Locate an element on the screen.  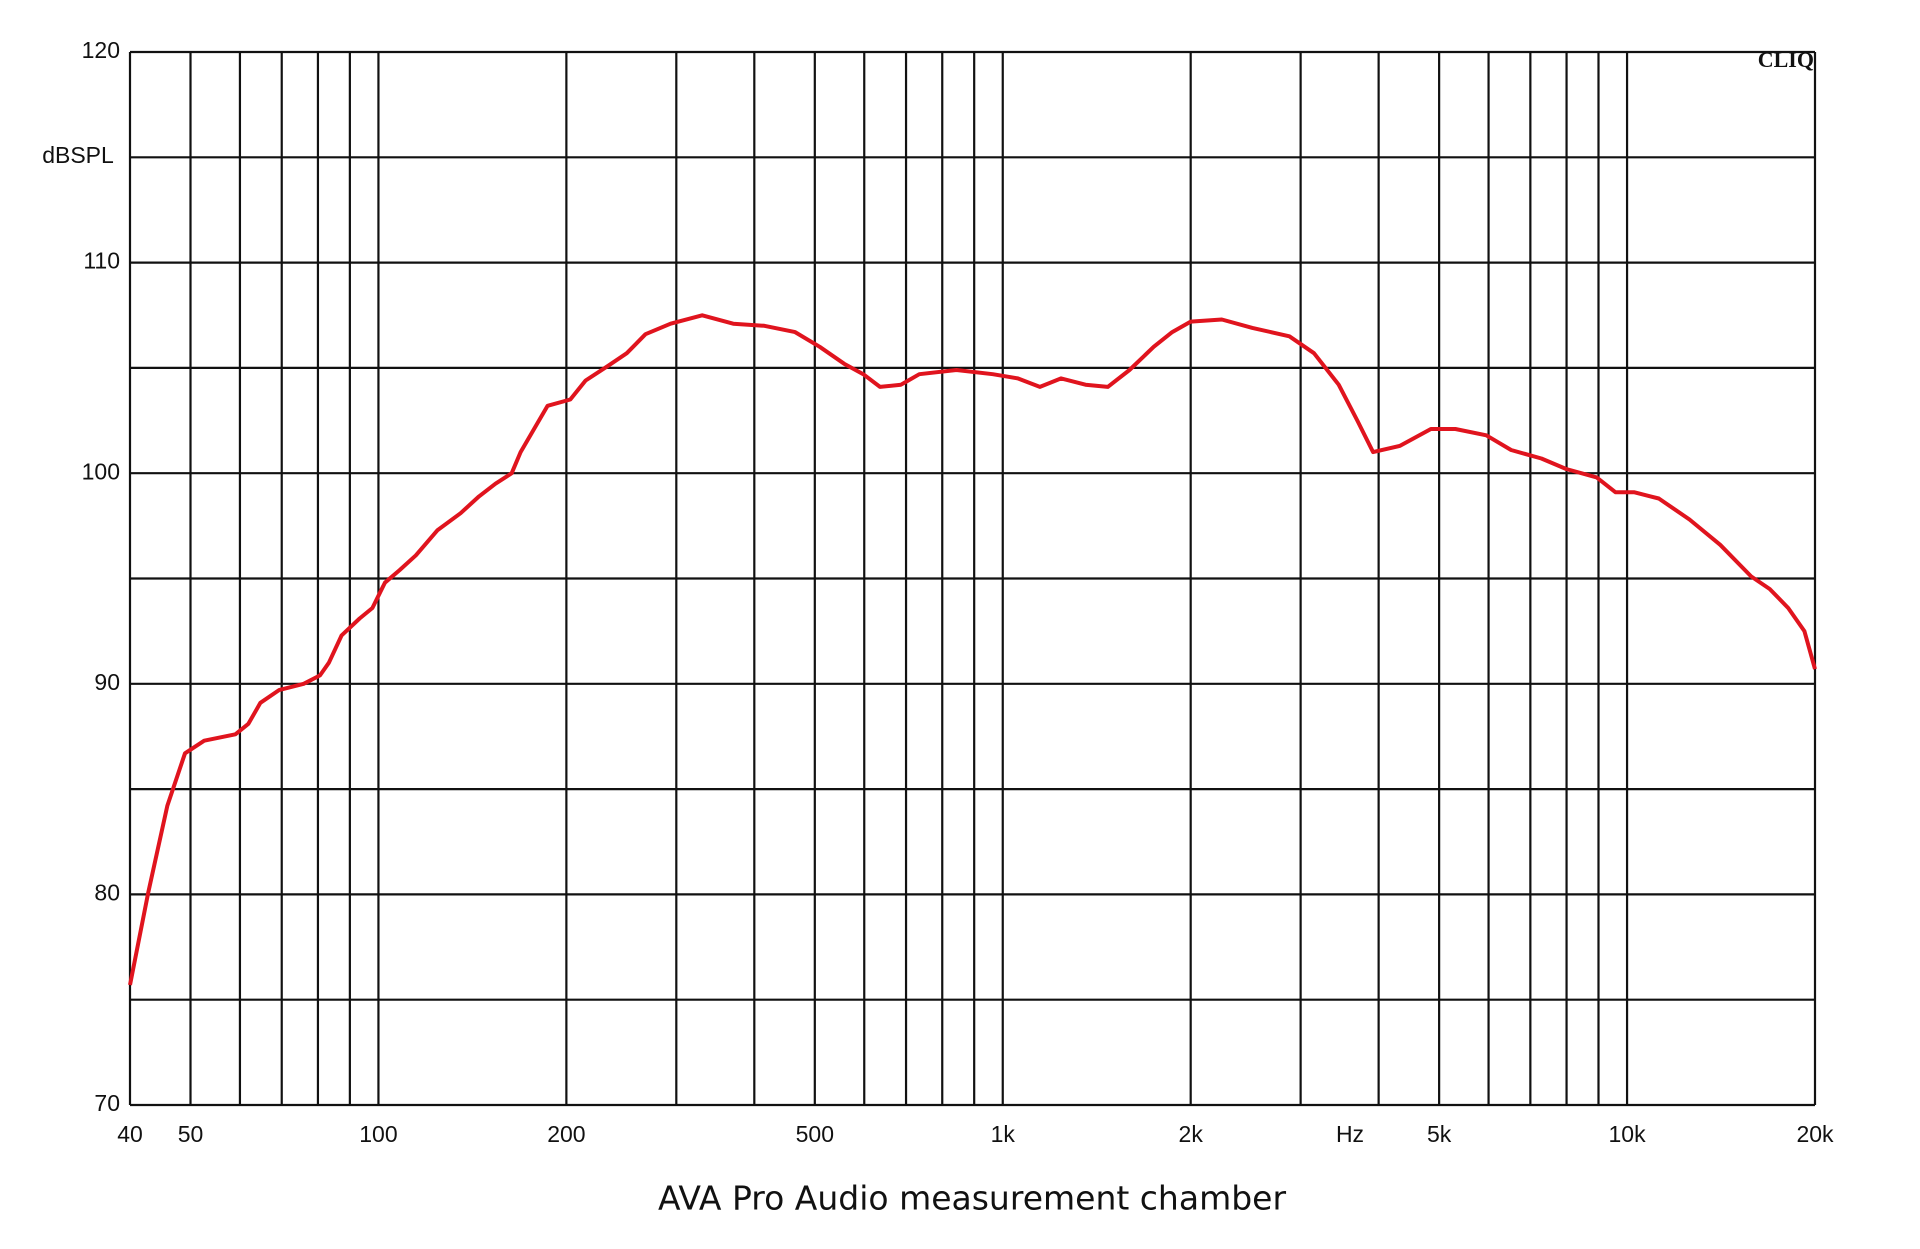
x-tick-label: 50 is located at coordinates (191, 1134).